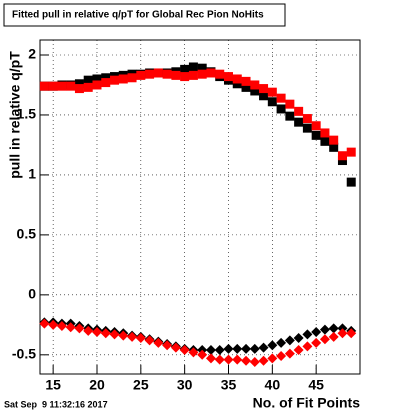 The height and width of the screenshot is (414, 400). I want to click on y-tick-label: 0.5, so click(27, 234).